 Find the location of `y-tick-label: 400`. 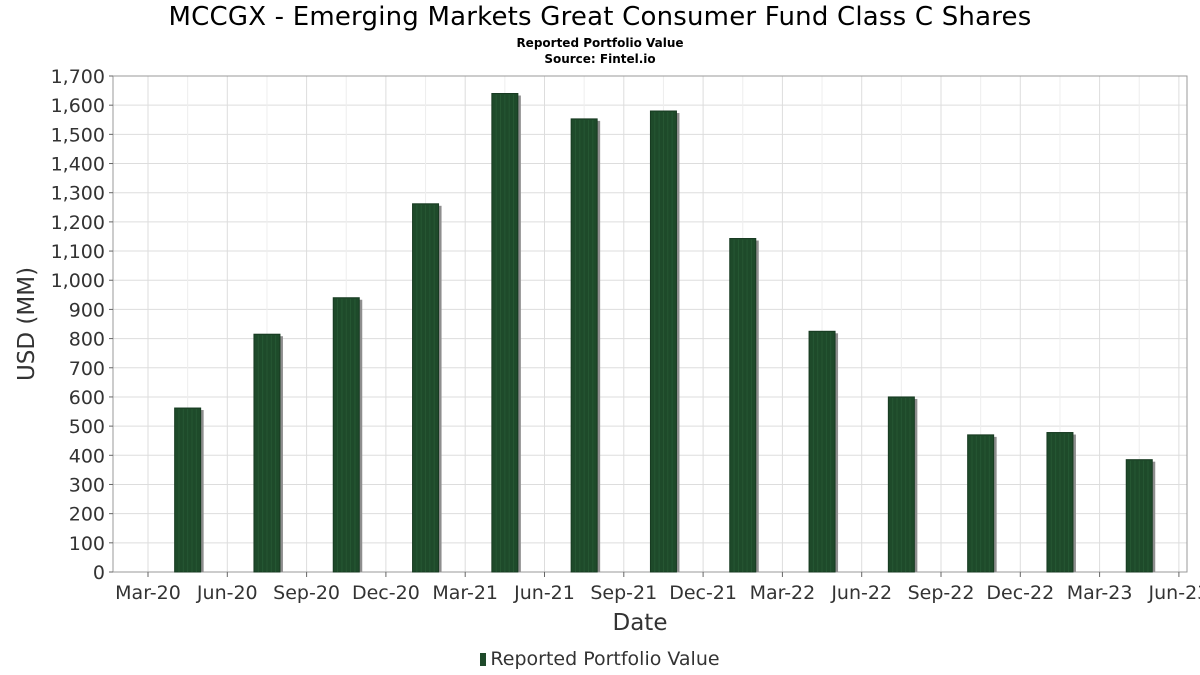

y-tick-label: 400 is located at coordinates (87, 456).